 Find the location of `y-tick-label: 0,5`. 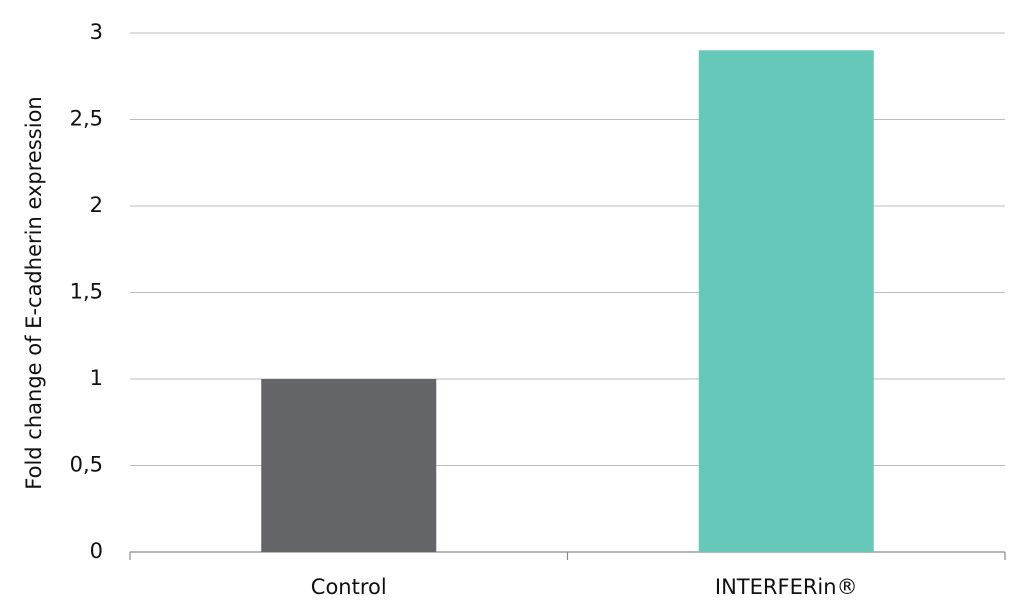

y-tick-label: 0,5 is located at coordinates (86, 465).